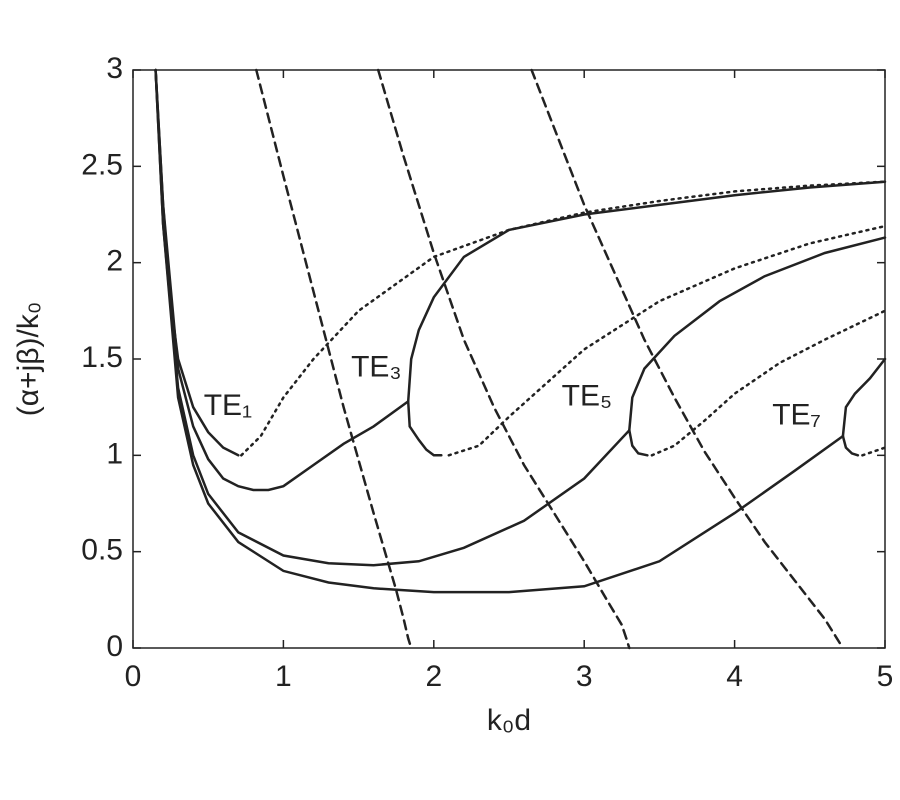  Describe the element at coordinates (433, 676) in the screenshot. I see `x-tick-label: 2` at that location.